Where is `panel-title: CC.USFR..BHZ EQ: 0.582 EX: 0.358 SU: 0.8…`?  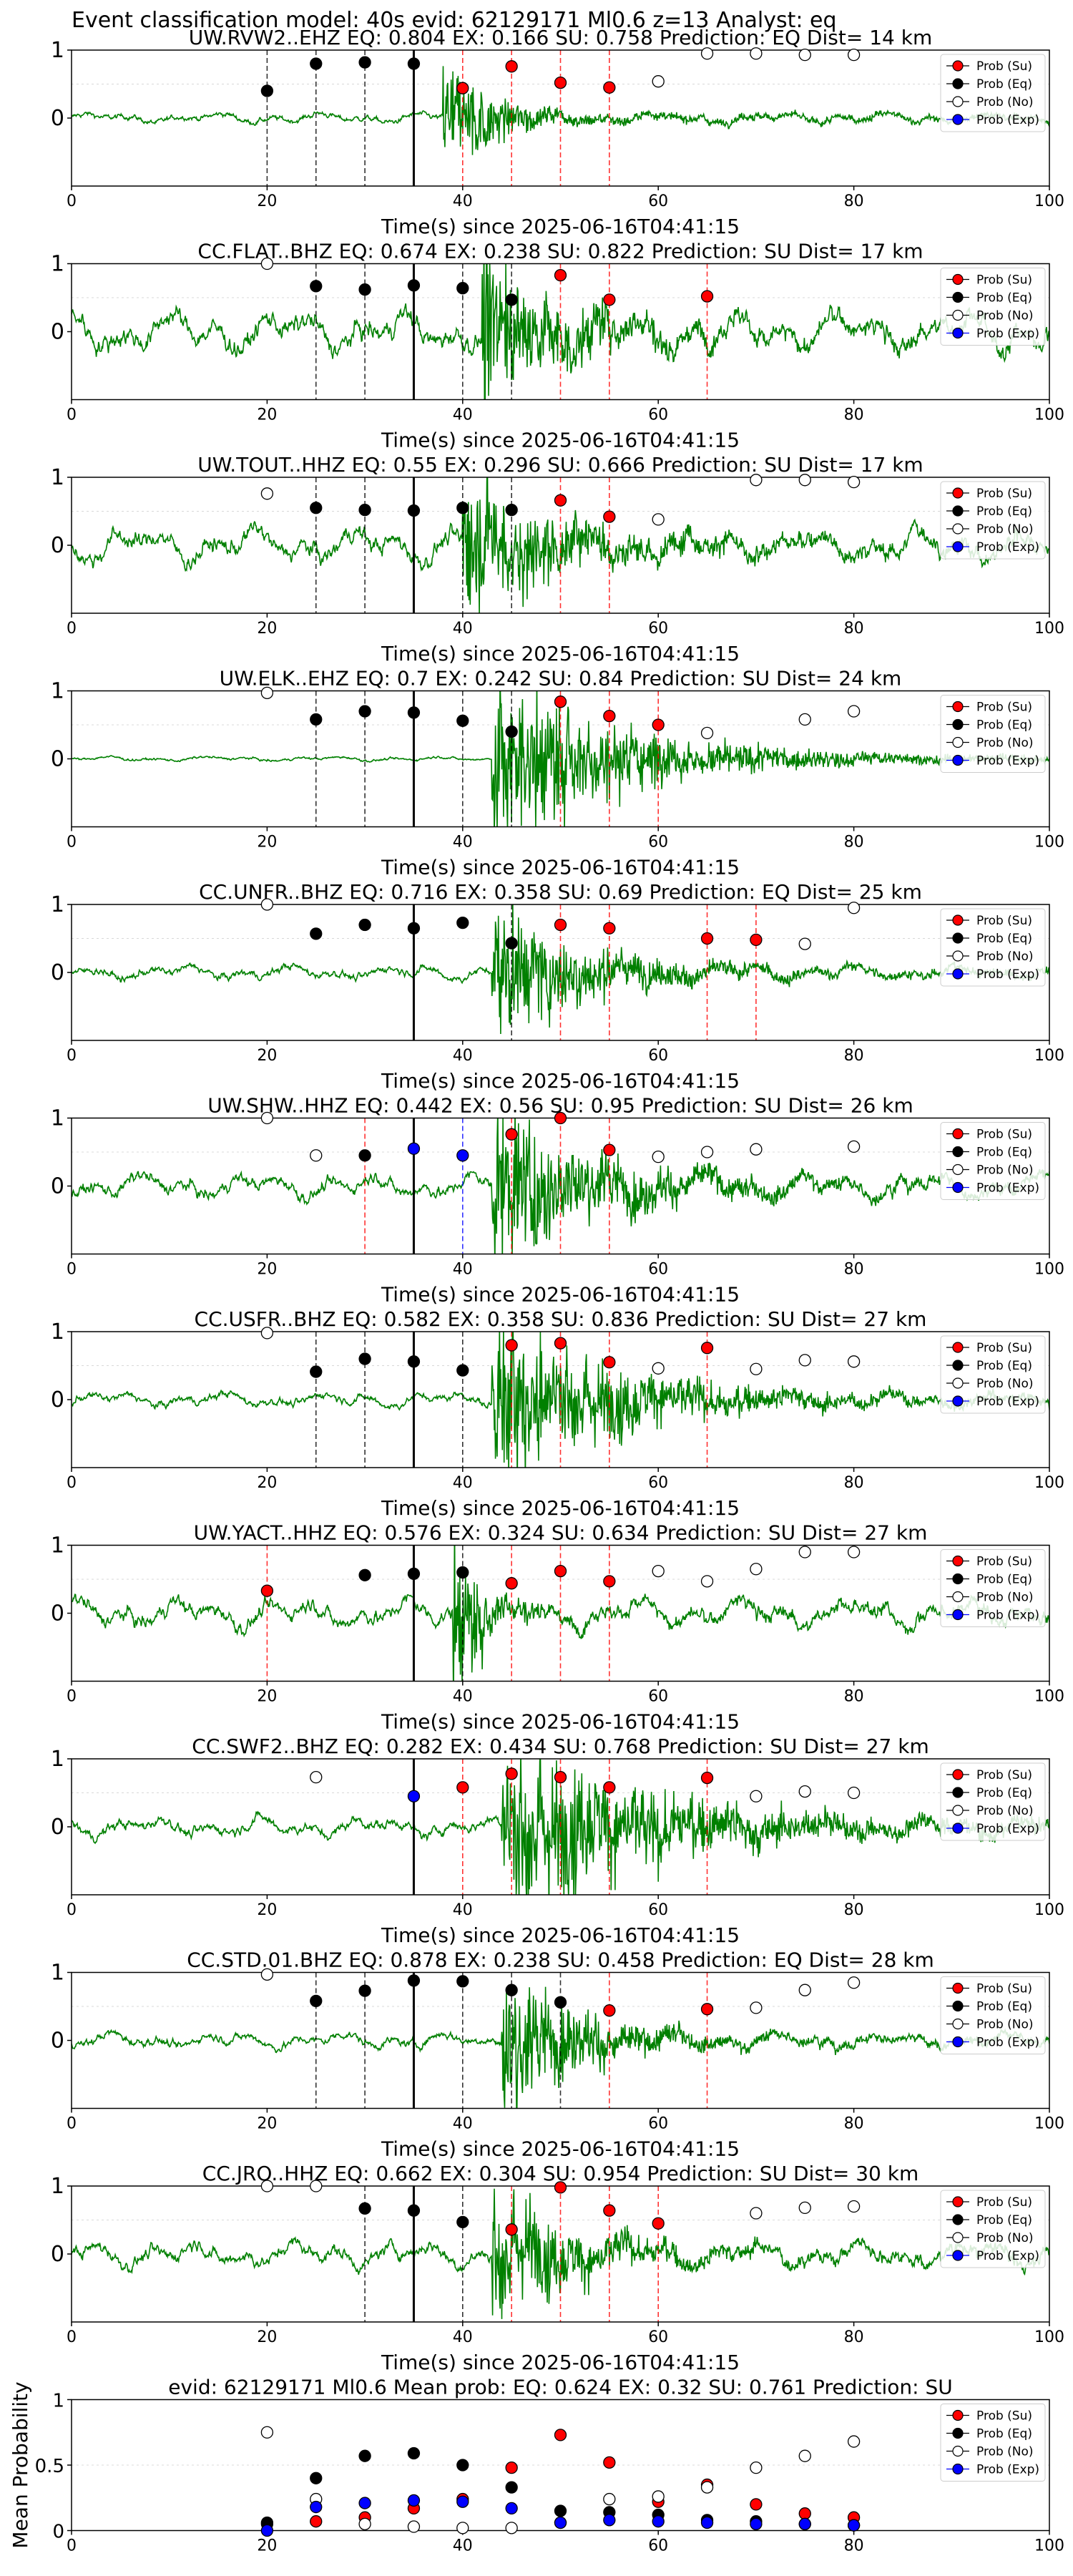 panel-title: CC.USFR..BHZ EQ: 0.582 EX: 0.358 SU: 0.8… is located at coordinates (561, 1319).